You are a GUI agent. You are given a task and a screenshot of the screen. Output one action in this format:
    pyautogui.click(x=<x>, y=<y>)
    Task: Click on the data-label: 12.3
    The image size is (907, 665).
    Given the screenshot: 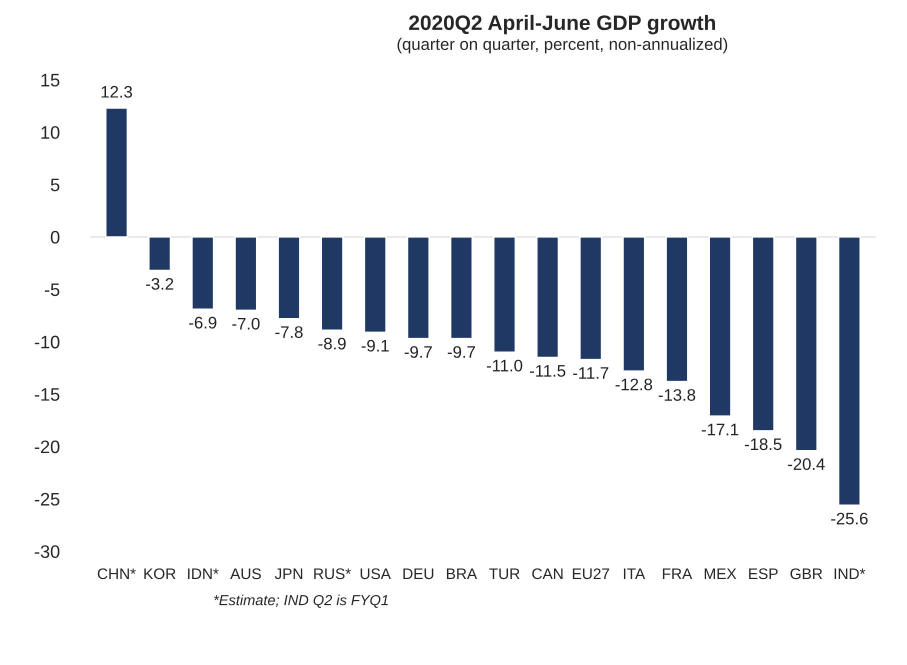 What is the action you would take?
    pyautogui.click(x=117, y=92)
    